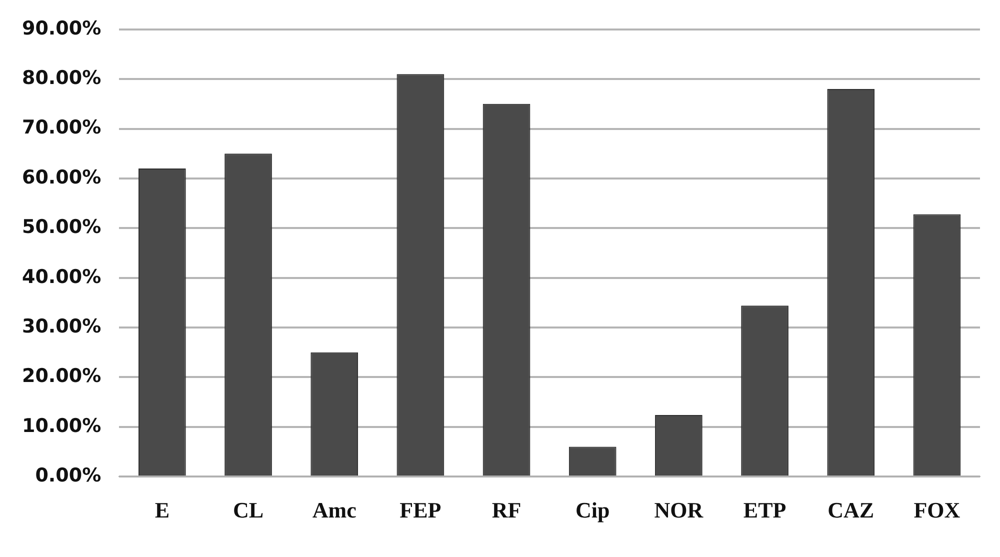 The image size is (1000, 557). Describe the element at coordinates (68, 475) in the screenshot. I see `y-tick-label: 0.00%` at that location.